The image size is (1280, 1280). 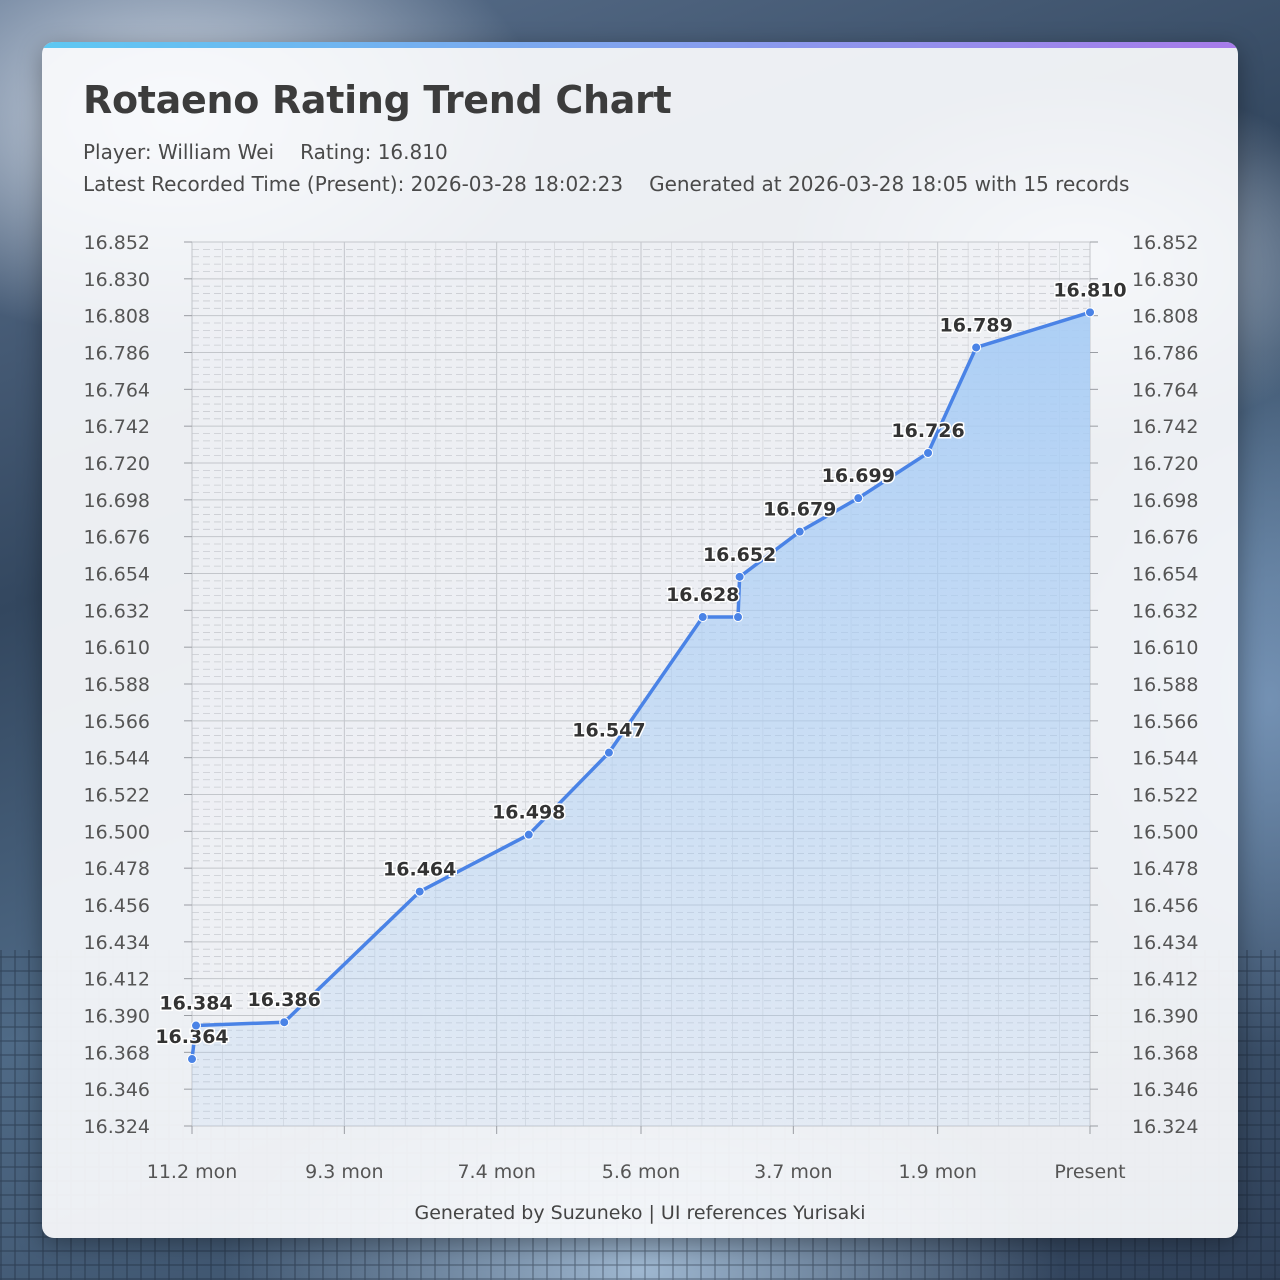 What do you see at coordinates (1165, 1053) in the screenshot?
I see `y-tick-label-right: 16.368` at bounding box center [1165, 1053].